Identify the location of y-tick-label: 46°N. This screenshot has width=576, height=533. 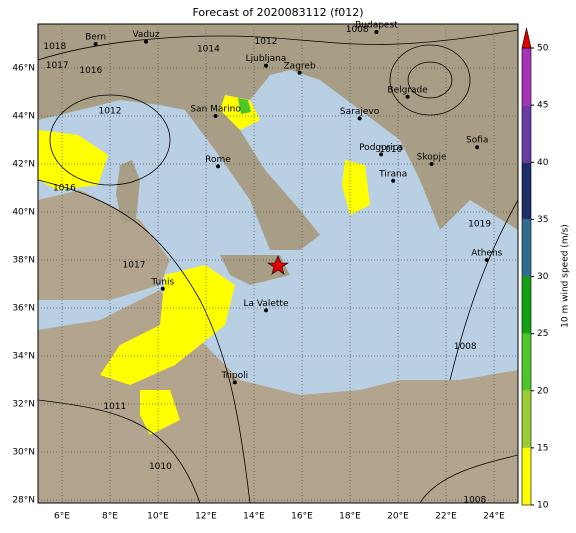
(23, 68).